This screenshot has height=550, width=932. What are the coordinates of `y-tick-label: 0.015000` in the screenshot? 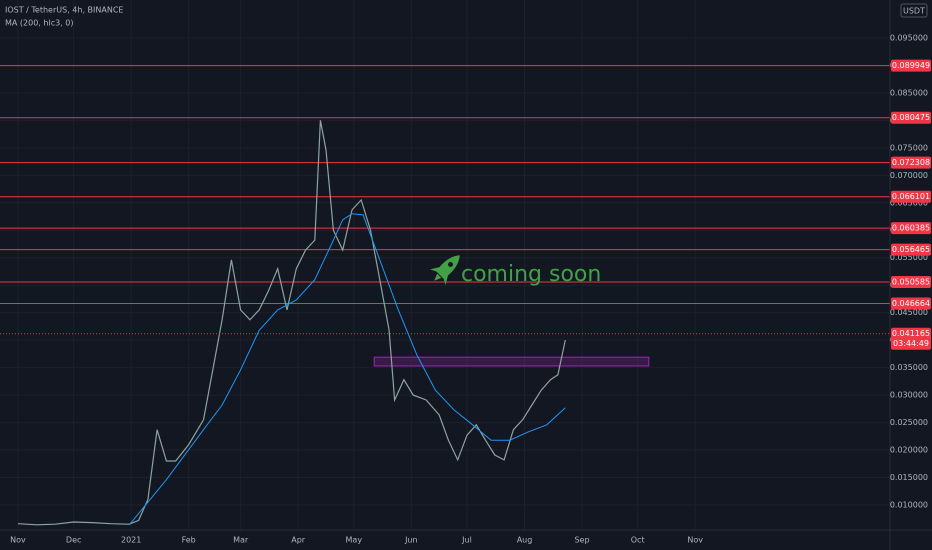 It's located at (909, 477).